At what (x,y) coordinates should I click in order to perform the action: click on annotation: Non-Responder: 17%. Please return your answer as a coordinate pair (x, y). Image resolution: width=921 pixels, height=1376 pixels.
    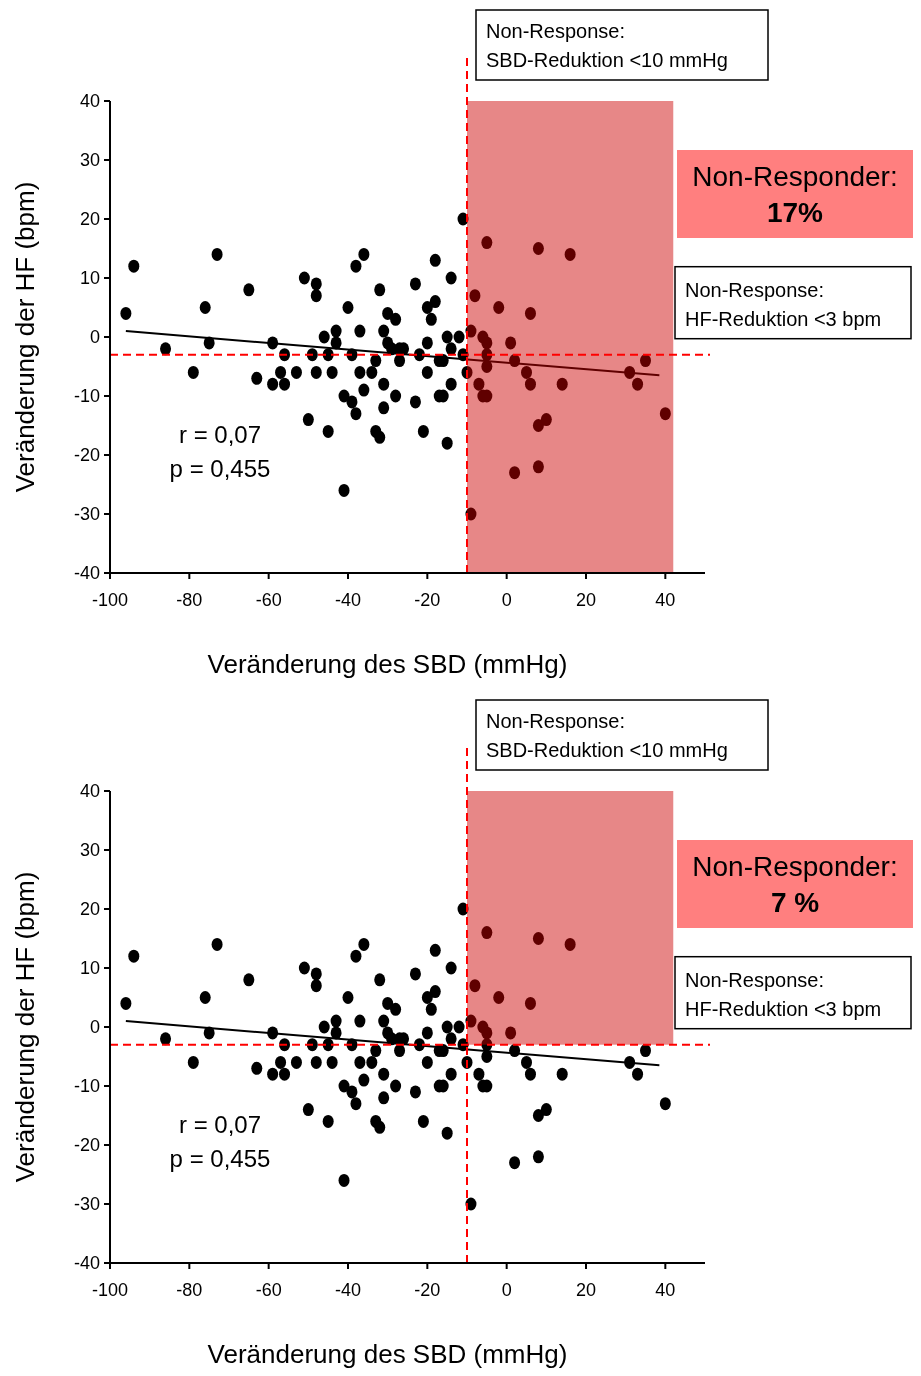
    Looking at the image, I should click on (795, 194).